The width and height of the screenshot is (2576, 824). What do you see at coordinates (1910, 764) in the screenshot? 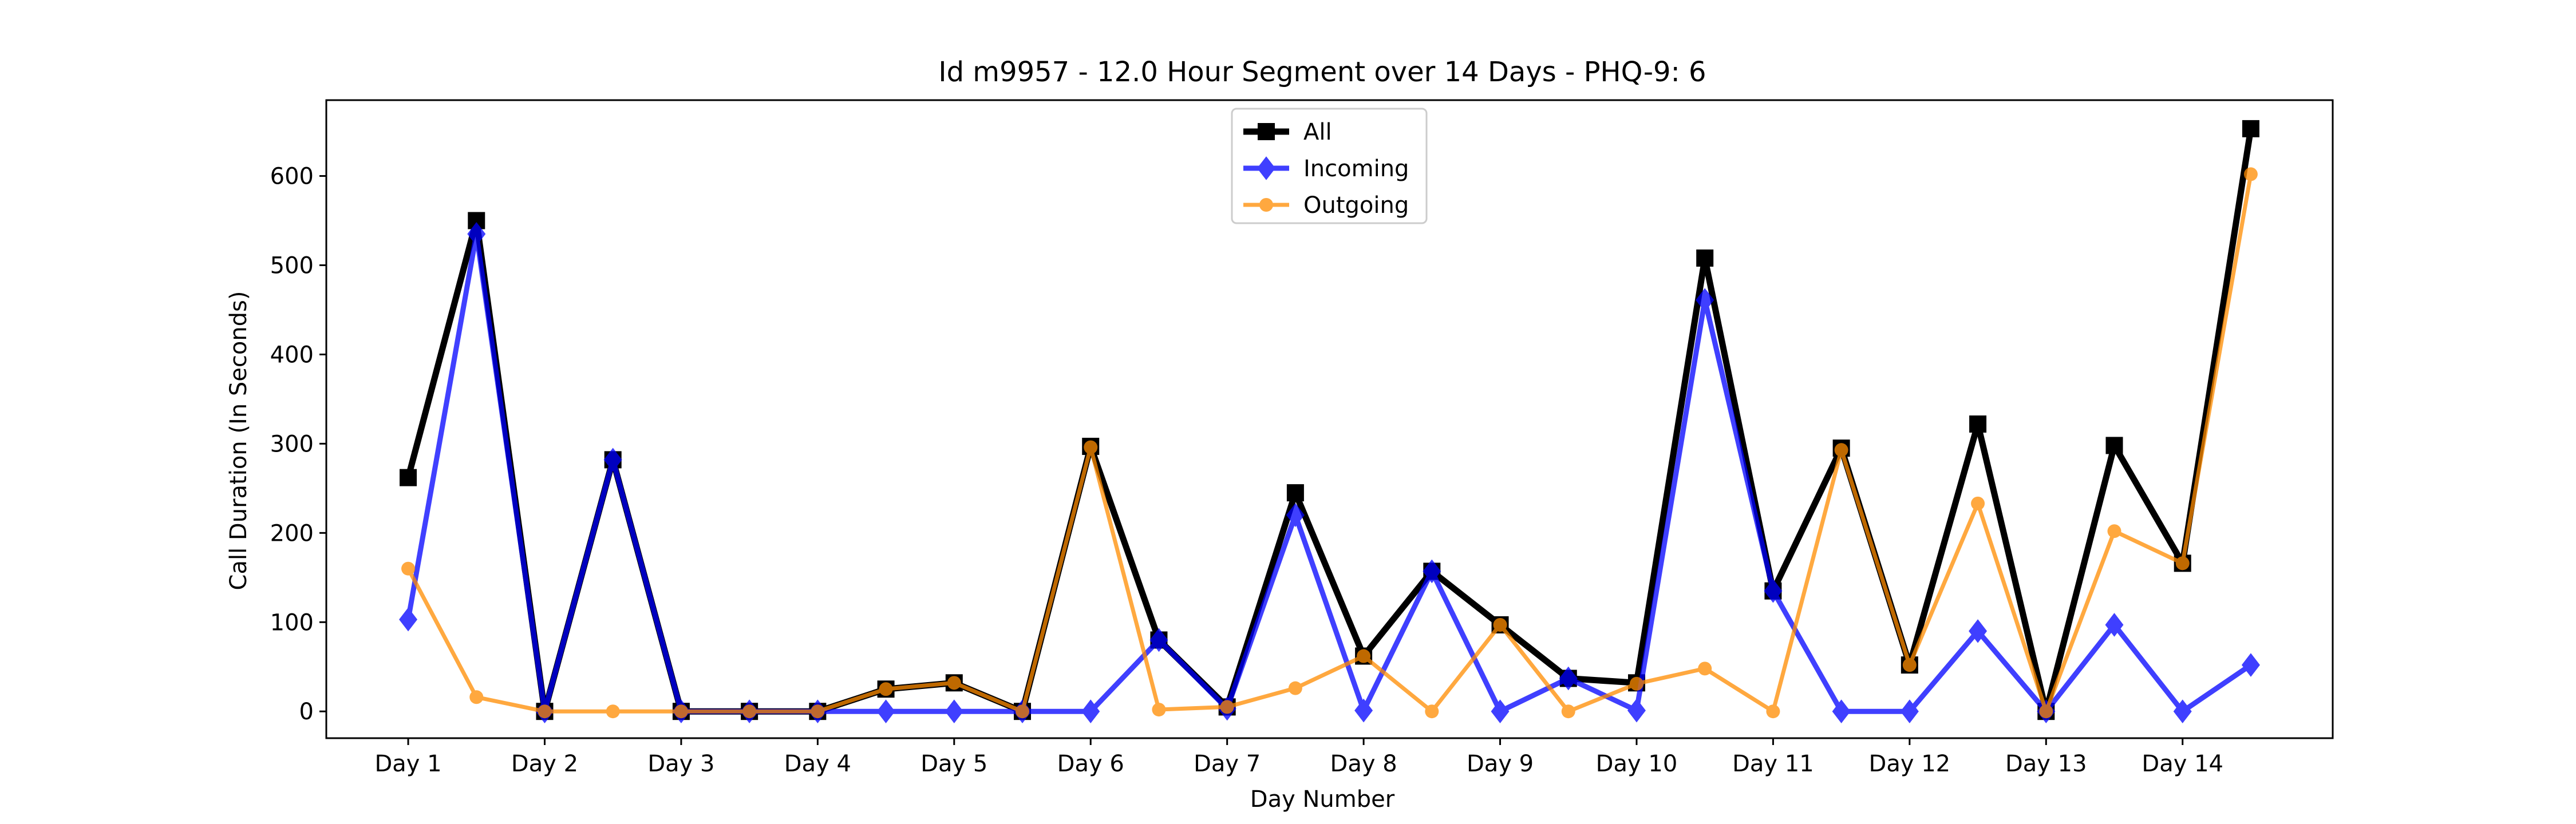
I see `x-tick-label: Day 12` at bounding box center [1910, 764].